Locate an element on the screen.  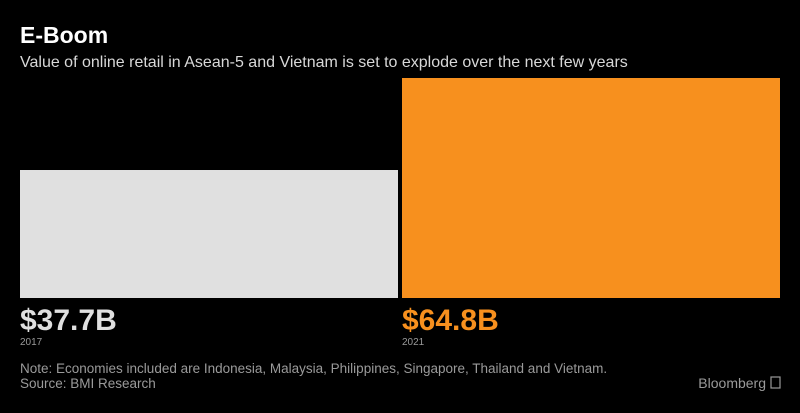
chart-title: E-Boom is located at coordinates (64, 35).